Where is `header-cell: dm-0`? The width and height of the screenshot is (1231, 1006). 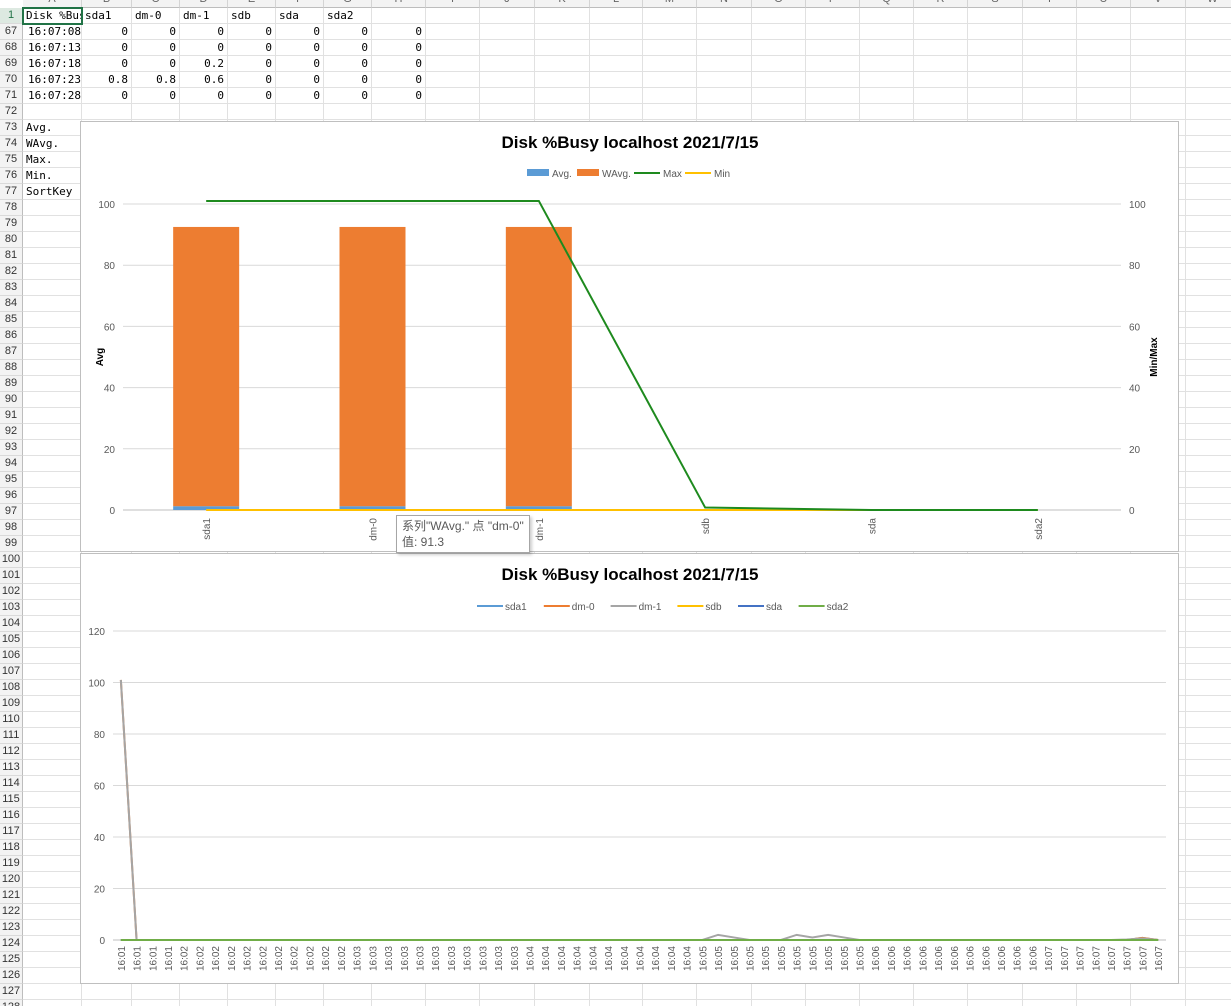
header-cell: dm-0 is located at coordinates (148, 15).